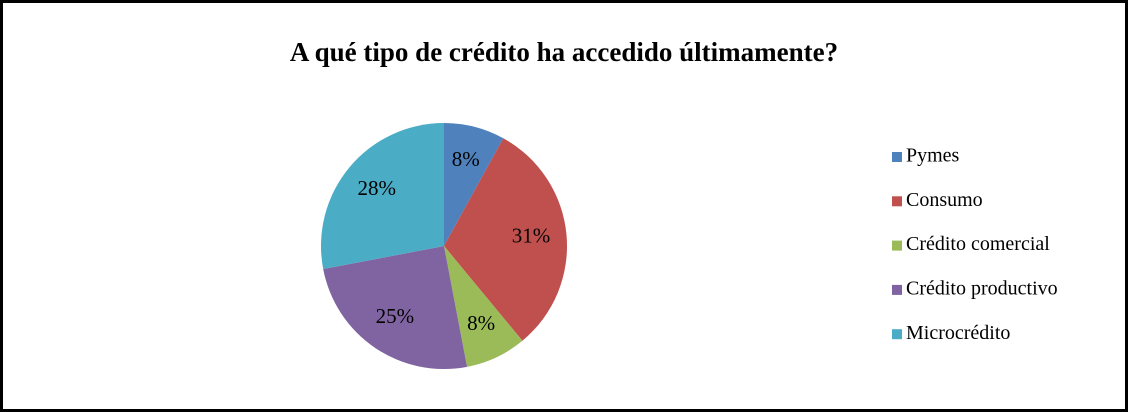  I want to click on data-label: 25%, so click(395, 316).